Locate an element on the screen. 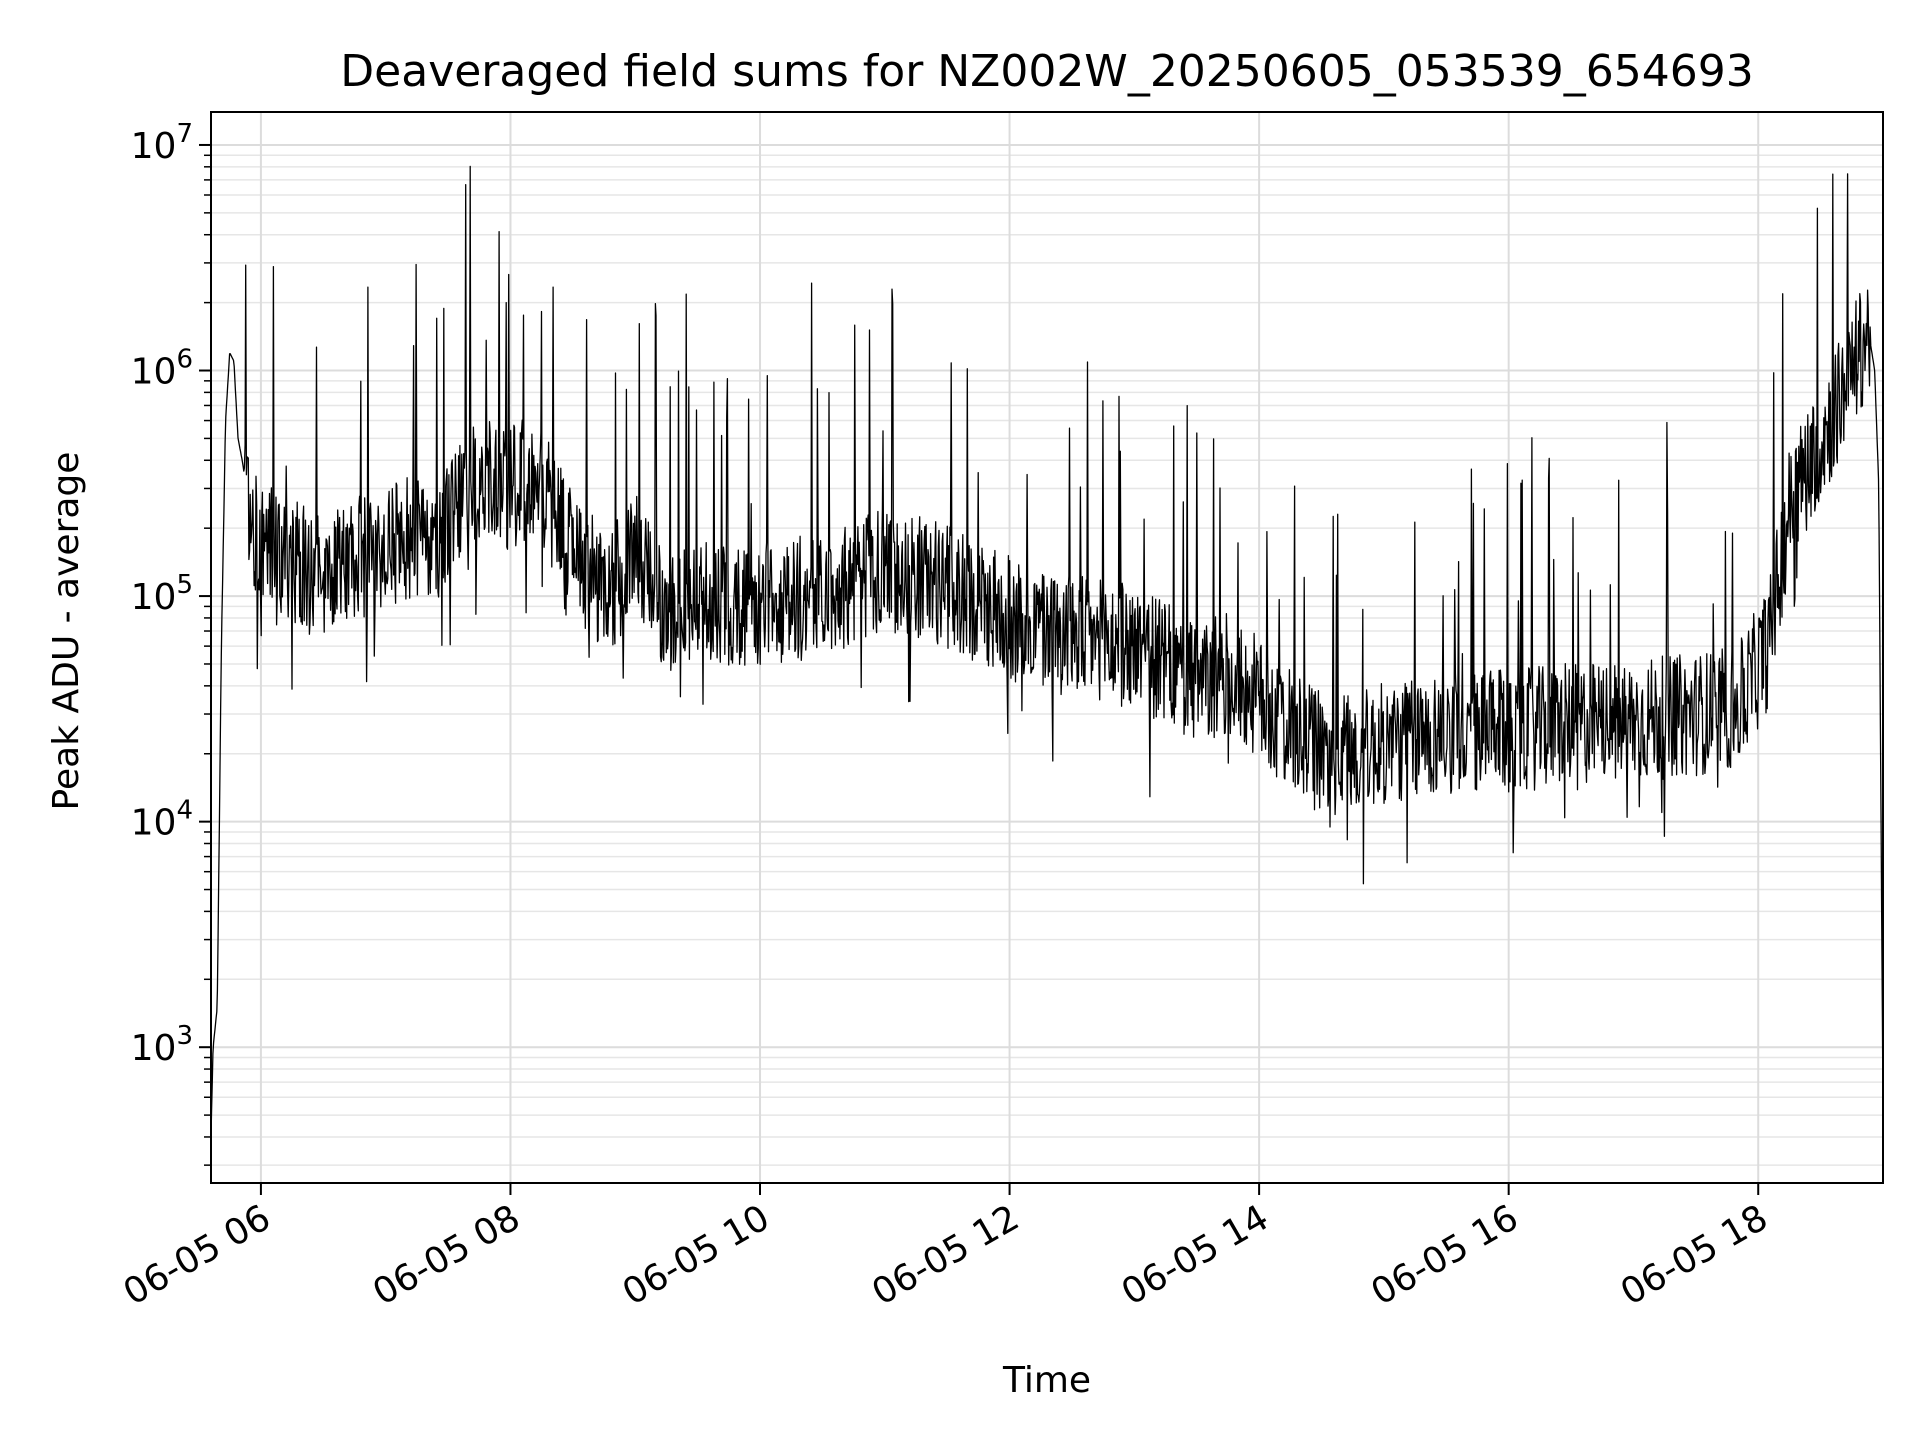  y-tick-label: 10⁵ is located at coordinates (162, 594).